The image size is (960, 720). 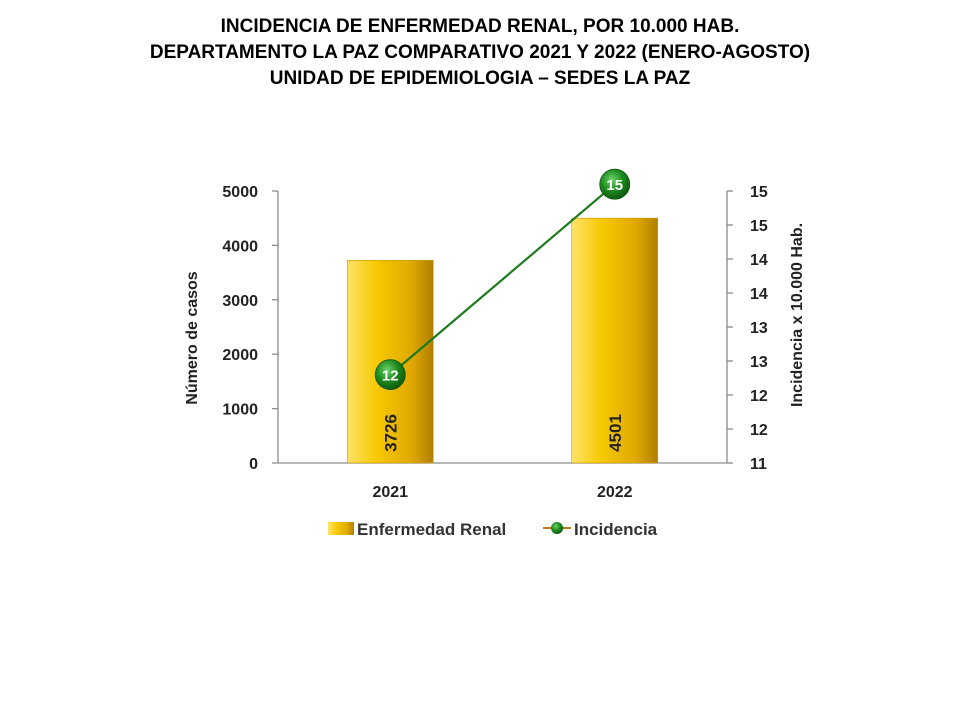 What do you see at coordinates (557, 528) in the screenshot?
I see `legend-swatch-marker` at bounding box center [557, 528].